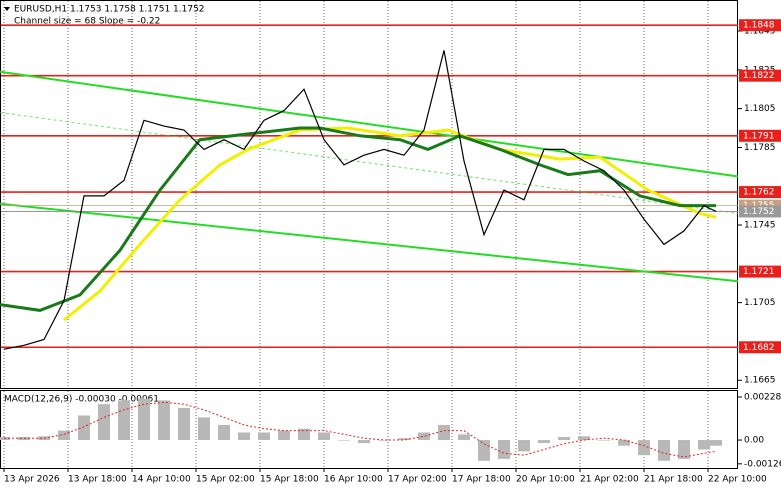  What do you see at coordinates (360, 429) in the screenshot?
I see `macd-signal` at bounding box center [360, 429].